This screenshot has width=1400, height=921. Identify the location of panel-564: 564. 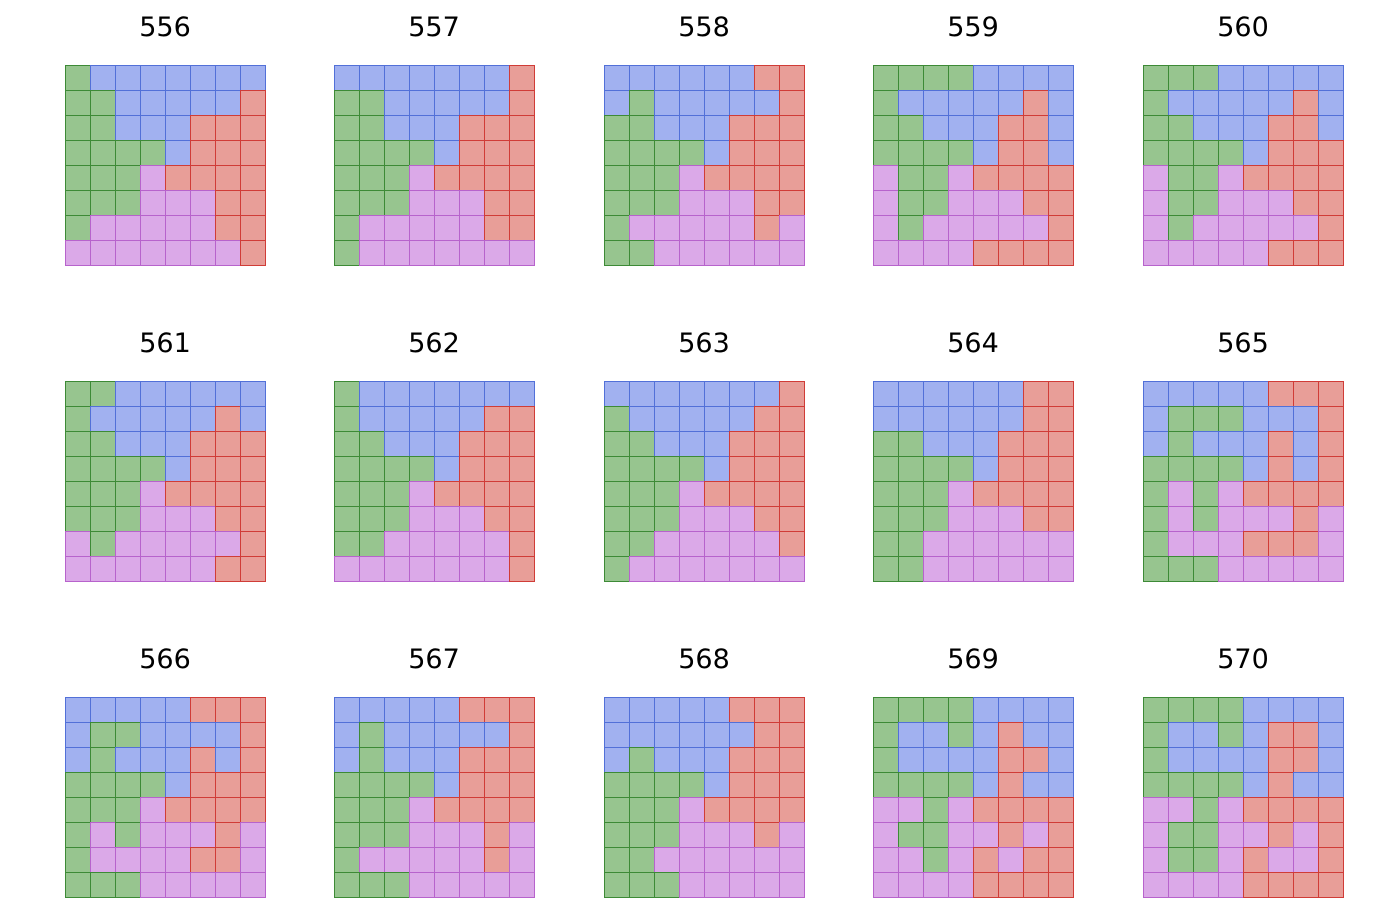
(973, 455).